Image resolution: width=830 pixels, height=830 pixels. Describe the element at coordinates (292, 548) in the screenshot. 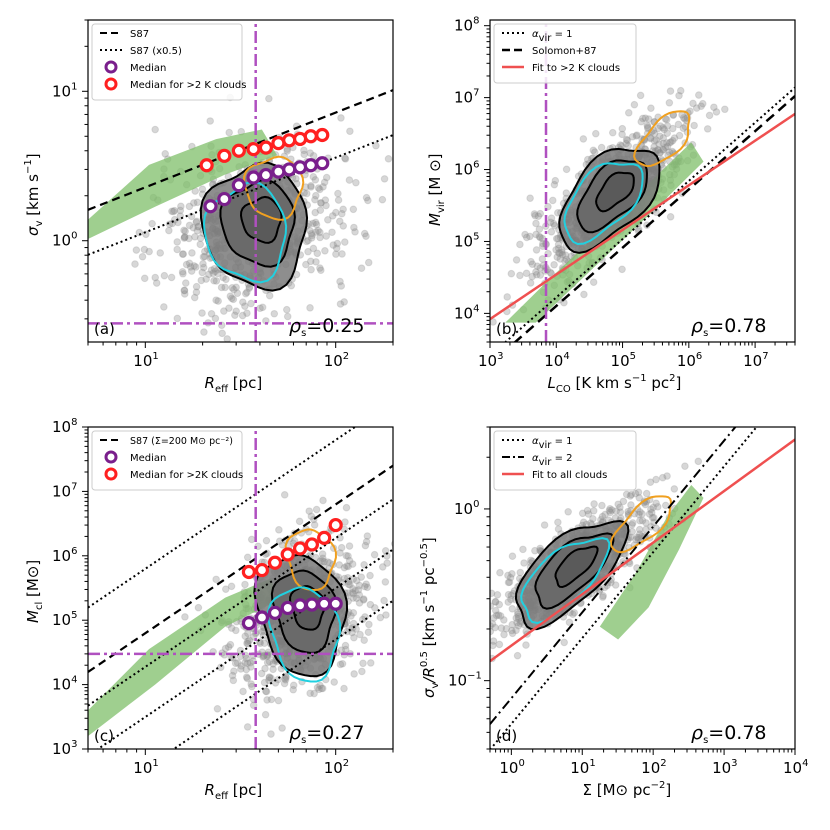

I see `median-k-markers-c` at that location.